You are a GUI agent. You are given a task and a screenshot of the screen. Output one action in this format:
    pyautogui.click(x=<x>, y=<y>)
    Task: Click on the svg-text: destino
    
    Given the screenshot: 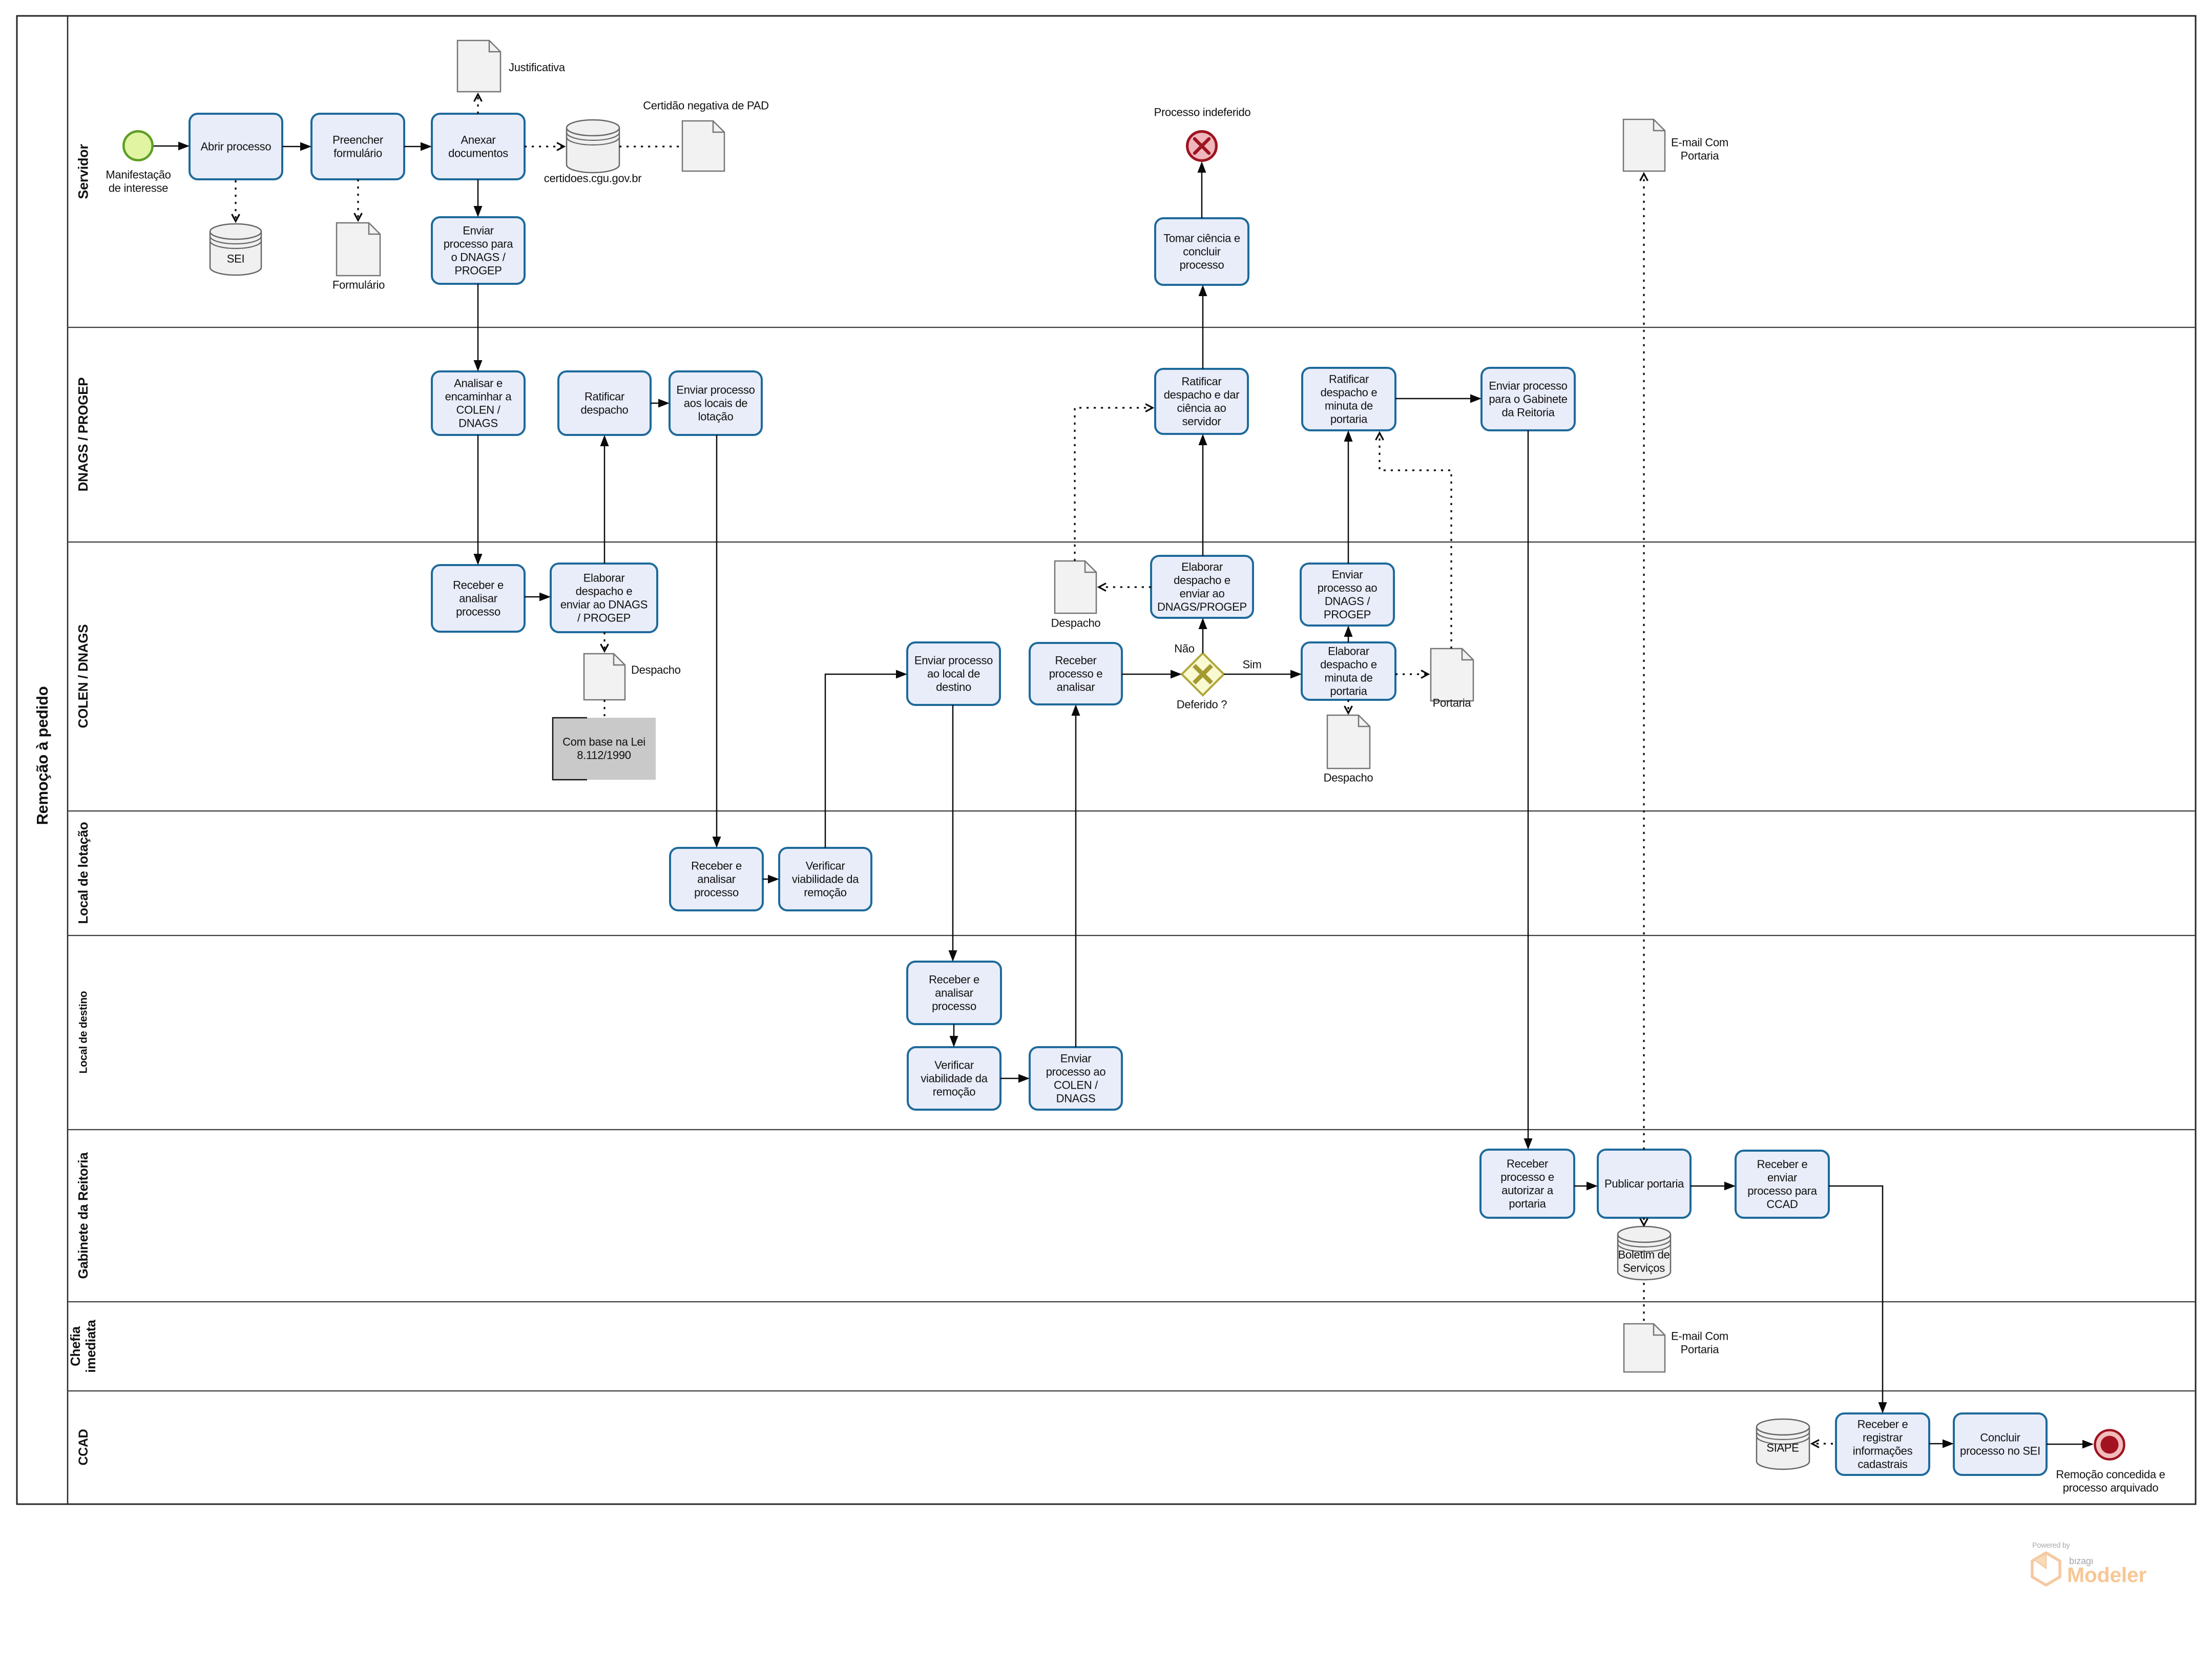 What is the action you would take?
    pyautogui.click(x=953, y=688)
    